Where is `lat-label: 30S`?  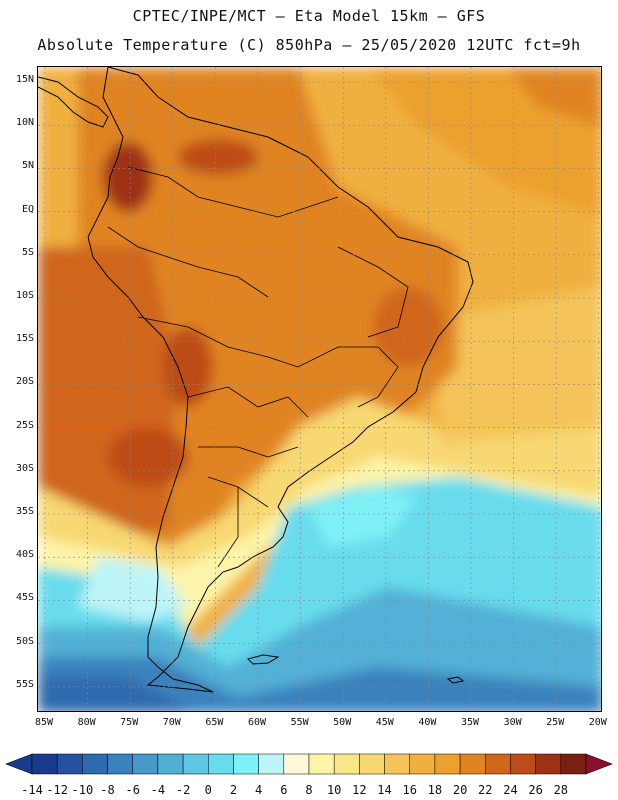
lat-label: 30S is located at coordinates (24, 468).